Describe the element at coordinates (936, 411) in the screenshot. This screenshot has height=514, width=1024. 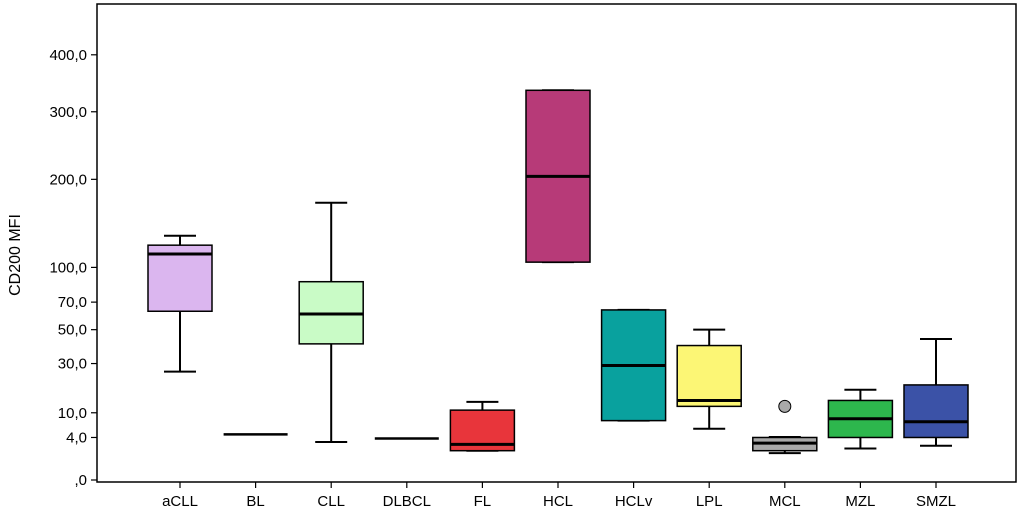
I see `box-SMZL` at that location.